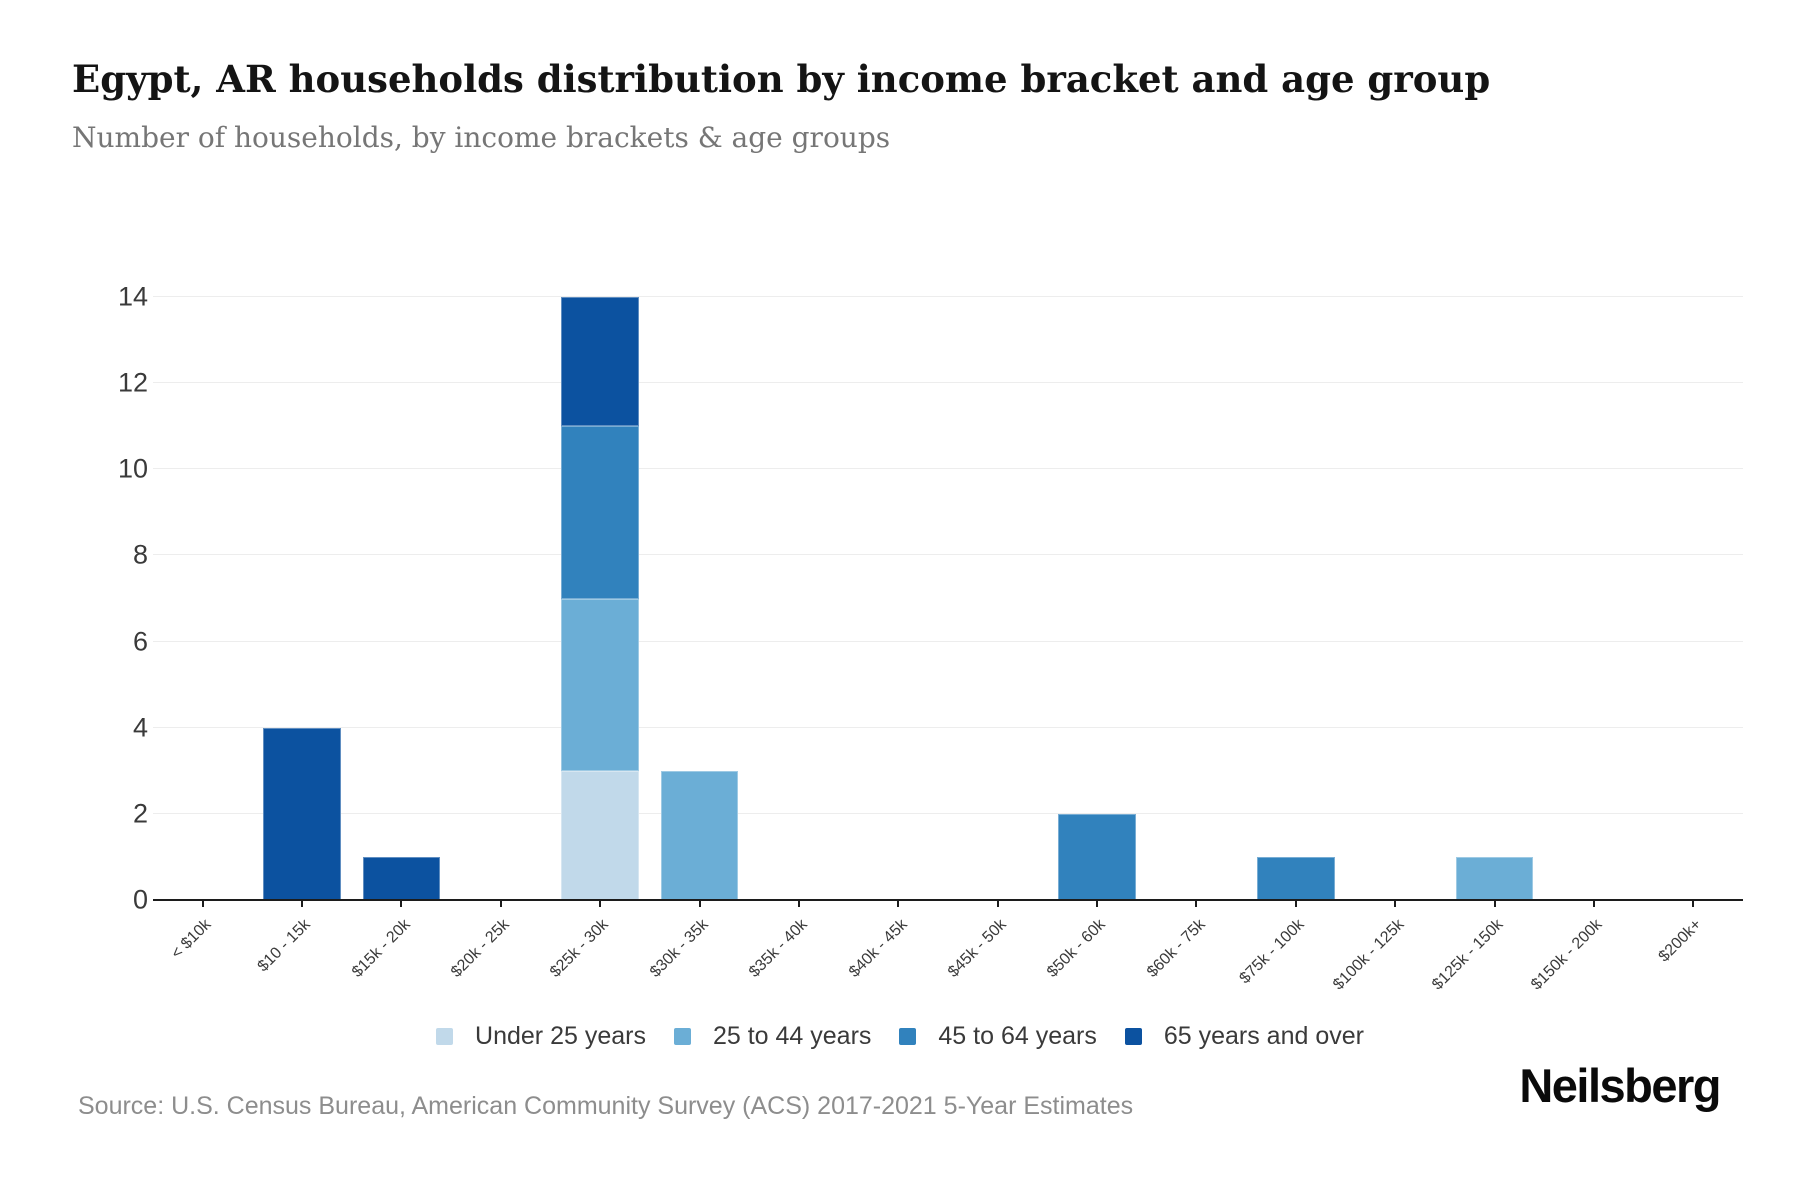 This screenshot has width=1800, height=1200. Describe the element at coordinates (191, 939) in the screenshot. I see `x-axis-label: < $10k` at that location.